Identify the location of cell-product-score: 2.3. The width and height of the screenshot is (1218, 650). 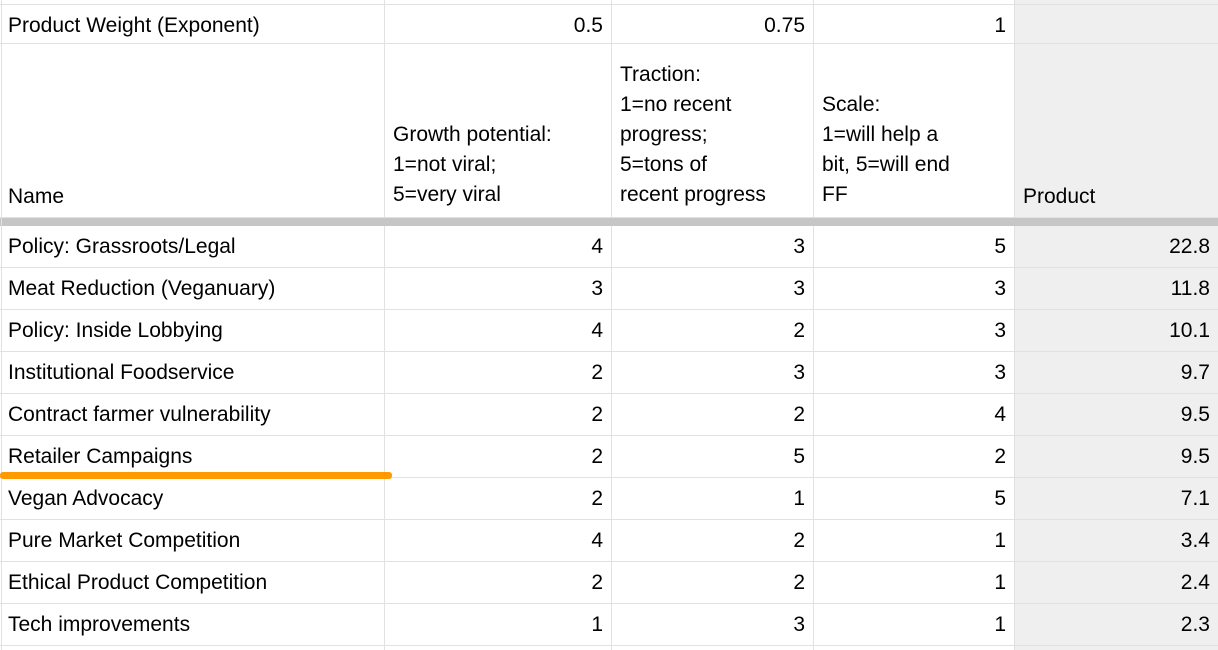
(1116, 624).